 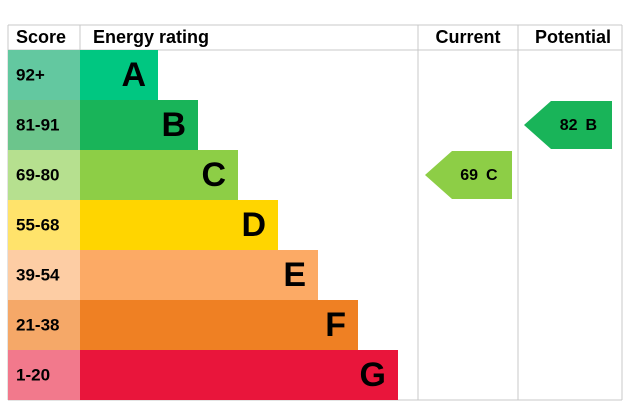 I want to click on score-label: 21-38, so click(x=37, y=324).